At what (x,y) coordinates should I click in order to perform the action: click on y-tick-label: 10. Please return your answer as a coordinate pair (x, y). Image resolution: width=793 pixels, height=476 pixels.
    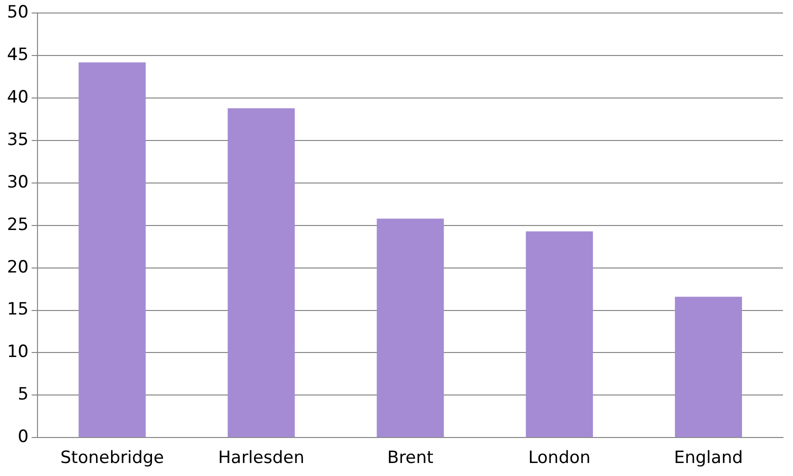
    Looking at the image, I should click on (17, 352).